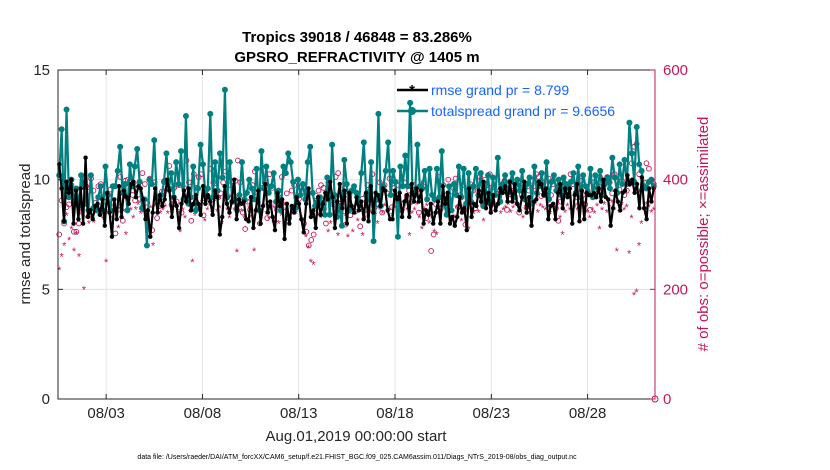 The image size is (830, 470). Describe the element at coordinates (106, 413) in the screenshot. I see `x-tick-label: 08/03` at that location.